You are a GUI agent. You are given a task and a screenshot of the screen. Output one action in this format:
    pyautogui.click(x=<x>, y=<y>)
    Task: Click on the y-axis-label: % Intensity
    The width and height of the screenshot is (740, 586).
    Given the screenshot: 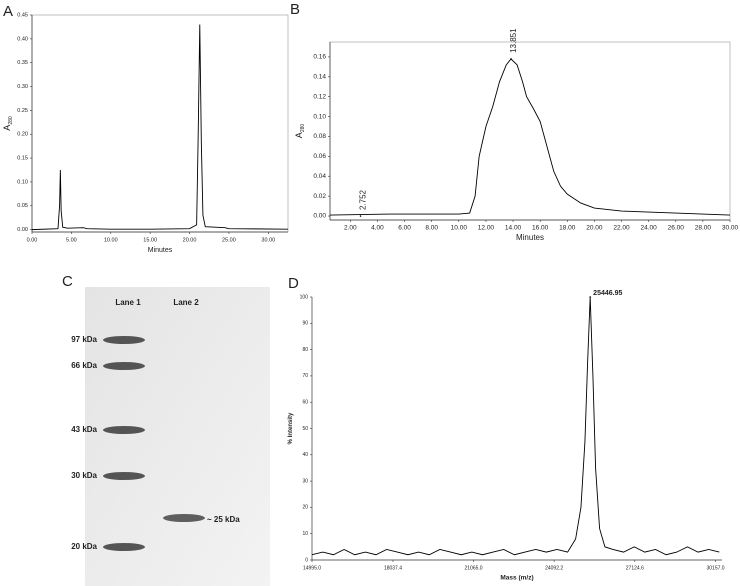 What is the action you would take?
    pyautogui.click(x=291, y=428)
    